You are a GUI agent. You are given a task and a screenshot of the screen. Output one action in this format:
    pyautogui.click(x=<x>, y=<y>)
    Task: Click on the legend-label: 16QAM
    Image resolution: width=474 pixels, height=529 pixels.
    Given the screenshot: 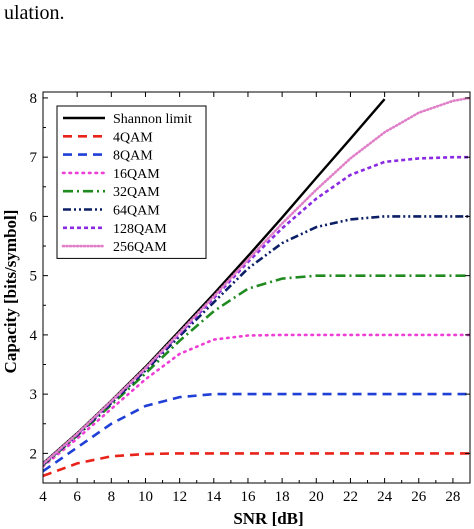 What is the action you would take?
    pyautogui.click(x=136, y=174)
    